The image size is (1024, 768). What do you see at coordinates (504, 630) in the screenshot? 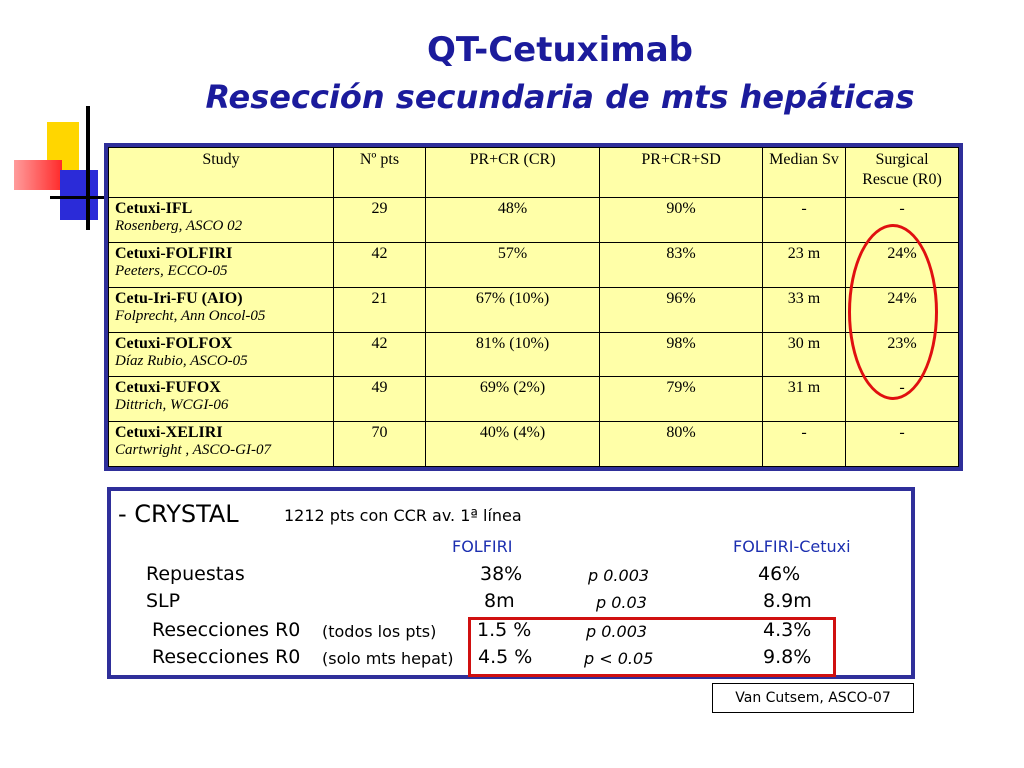
I see `crystal-row-v1: 1.5 %` at bounding box center [504, 630].